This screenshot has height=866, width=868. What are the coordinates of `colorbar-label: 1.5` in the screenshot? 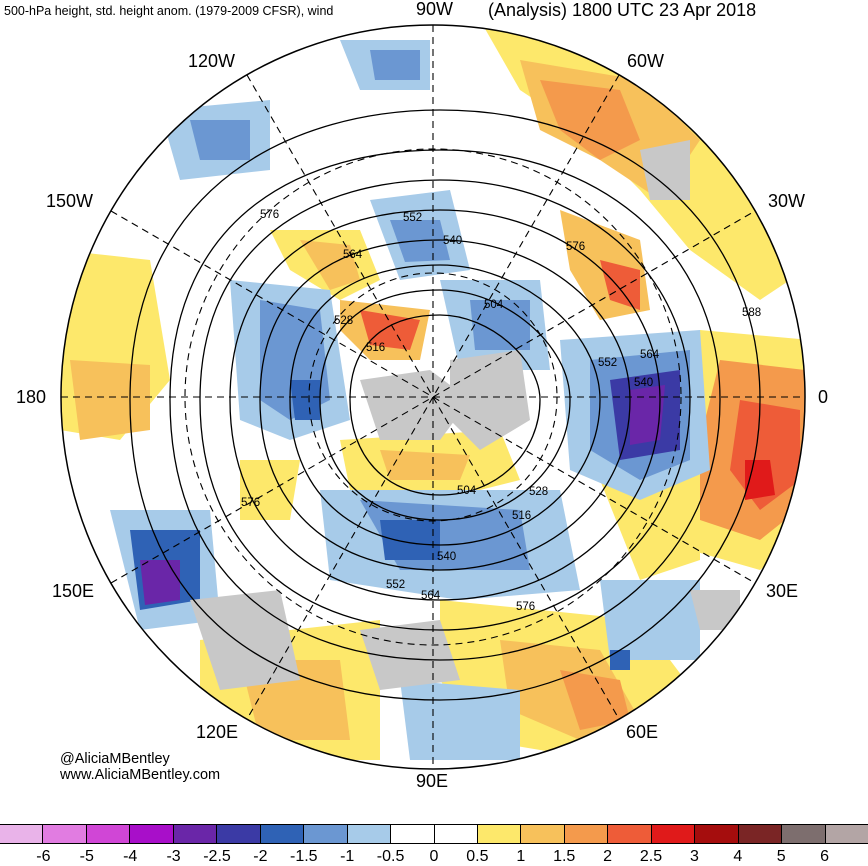 It's located at (564, 856).